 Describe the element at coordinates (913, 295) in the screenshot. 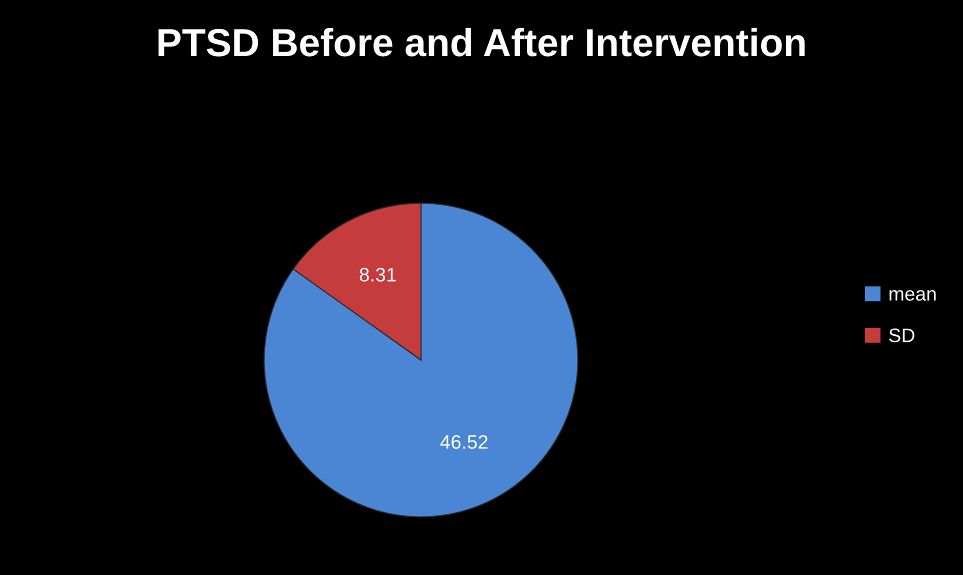

I see `legend-label: mean` at that location.